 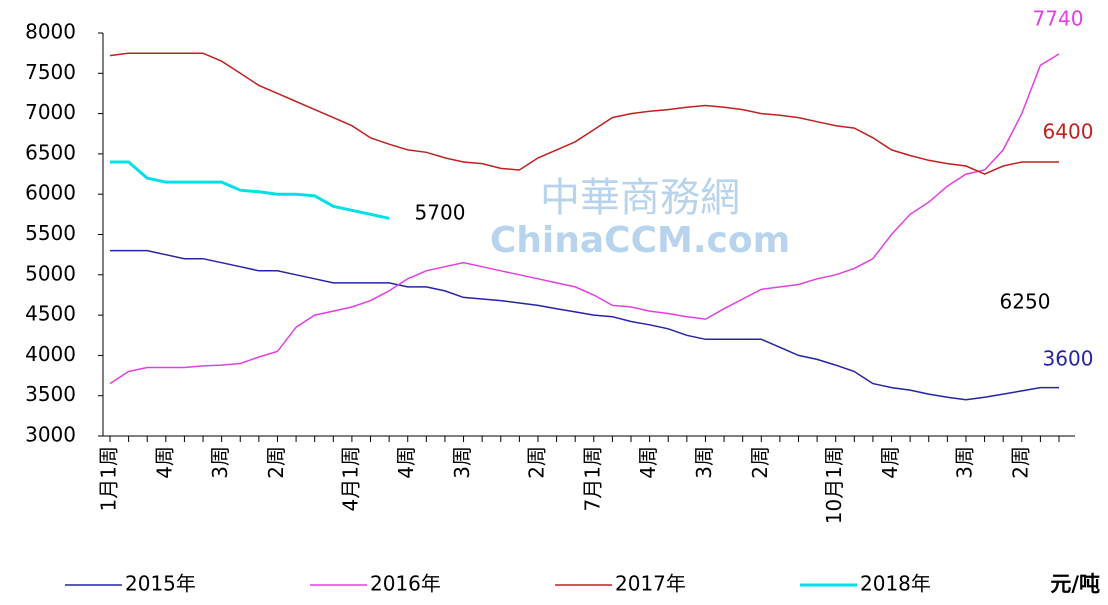 What do you see at coordinates (1068, 359) in the screenshot?
I see `annotation: 3600` at bounding box center [1068, 359].